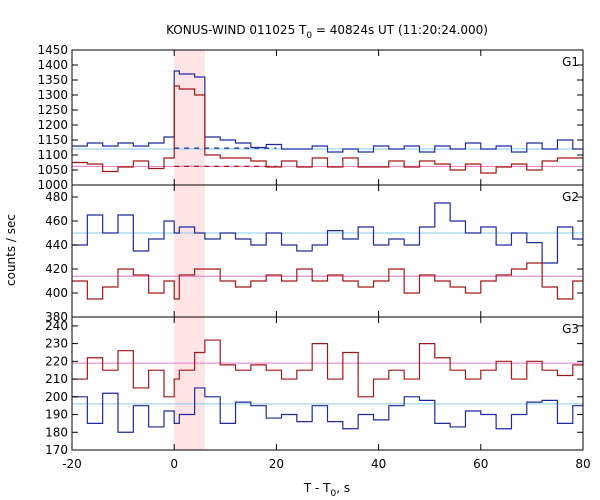 This screenshot has width=600, height=500. I want to click on y-tick-label-g1-1400: 1400, so click(52, 65).